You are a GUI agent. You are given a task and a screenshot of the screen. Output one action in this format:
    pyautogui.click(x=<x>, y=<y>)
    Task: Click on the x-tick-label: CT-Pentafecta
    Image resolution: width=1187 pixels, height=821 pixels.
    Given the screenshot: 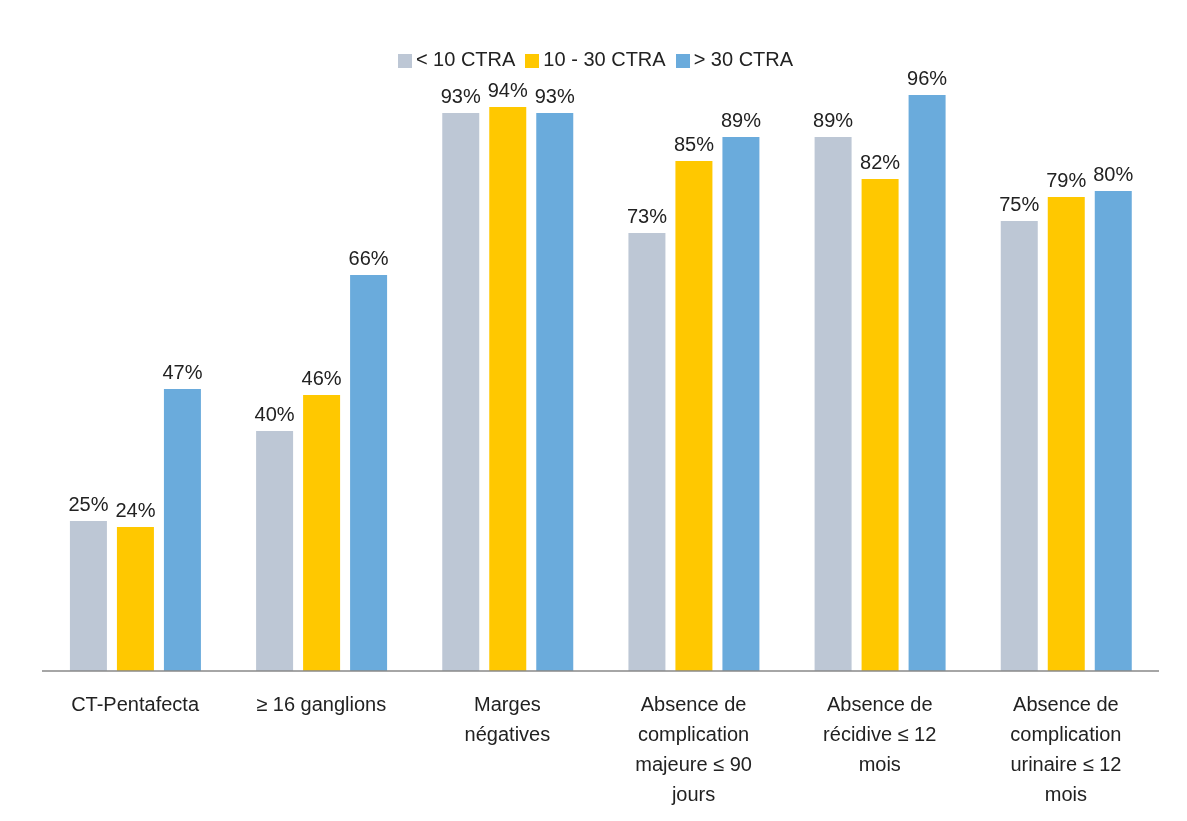 What is the action you would take?
    pyautogui.click(x=135, y=704)
    